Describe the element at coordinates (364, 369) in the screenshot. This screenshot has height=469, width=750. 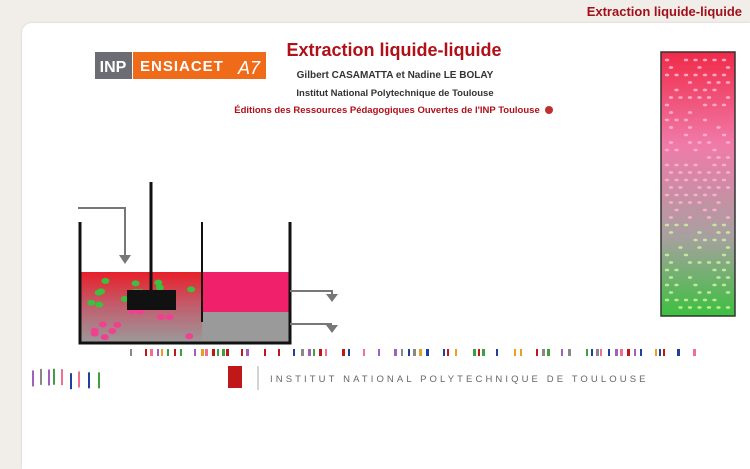
I see `barcode-decoration` at that location.